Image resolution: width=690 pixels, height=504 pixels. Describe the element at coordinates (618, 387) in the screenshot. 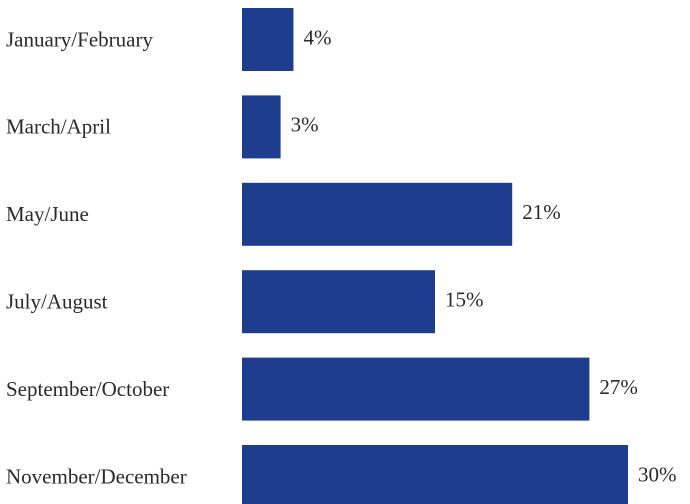

I see `value-label: 27%` at that location.